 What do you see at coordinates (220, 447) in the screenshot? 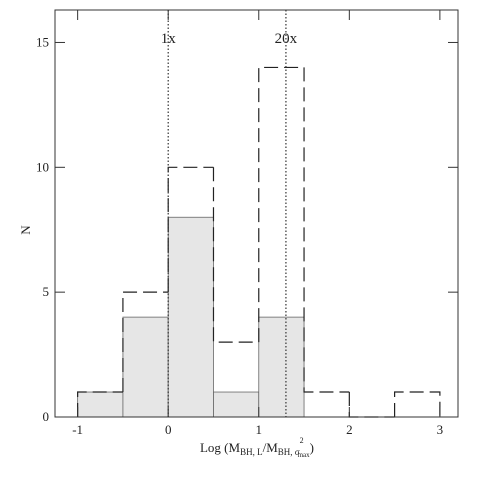
I see `x-axis-label-part: Log (M` at bounding box center [220, 447].